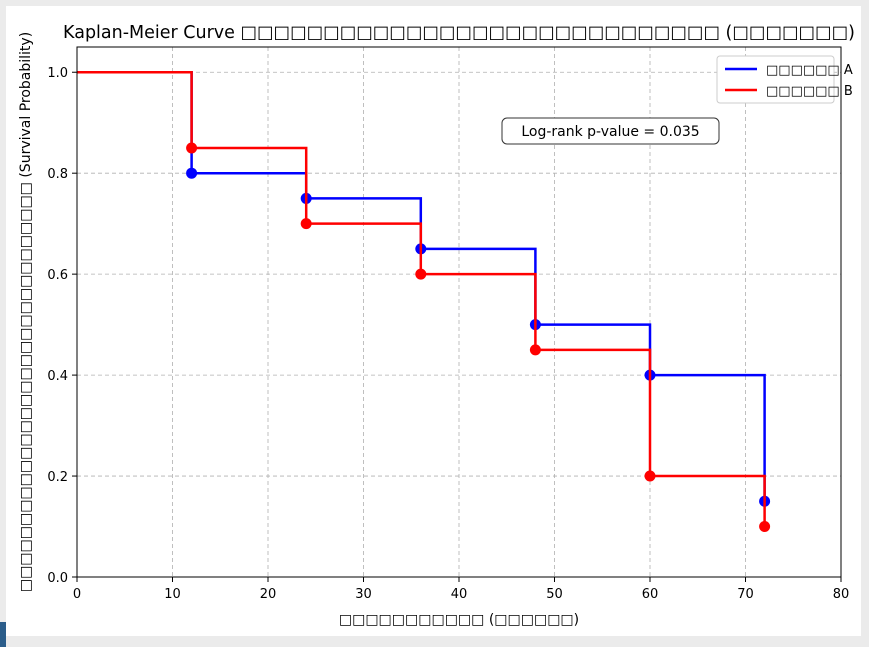 This screenshot has height=647, width=869. I want to click on x-tick-label: 30, so click(363, 594).